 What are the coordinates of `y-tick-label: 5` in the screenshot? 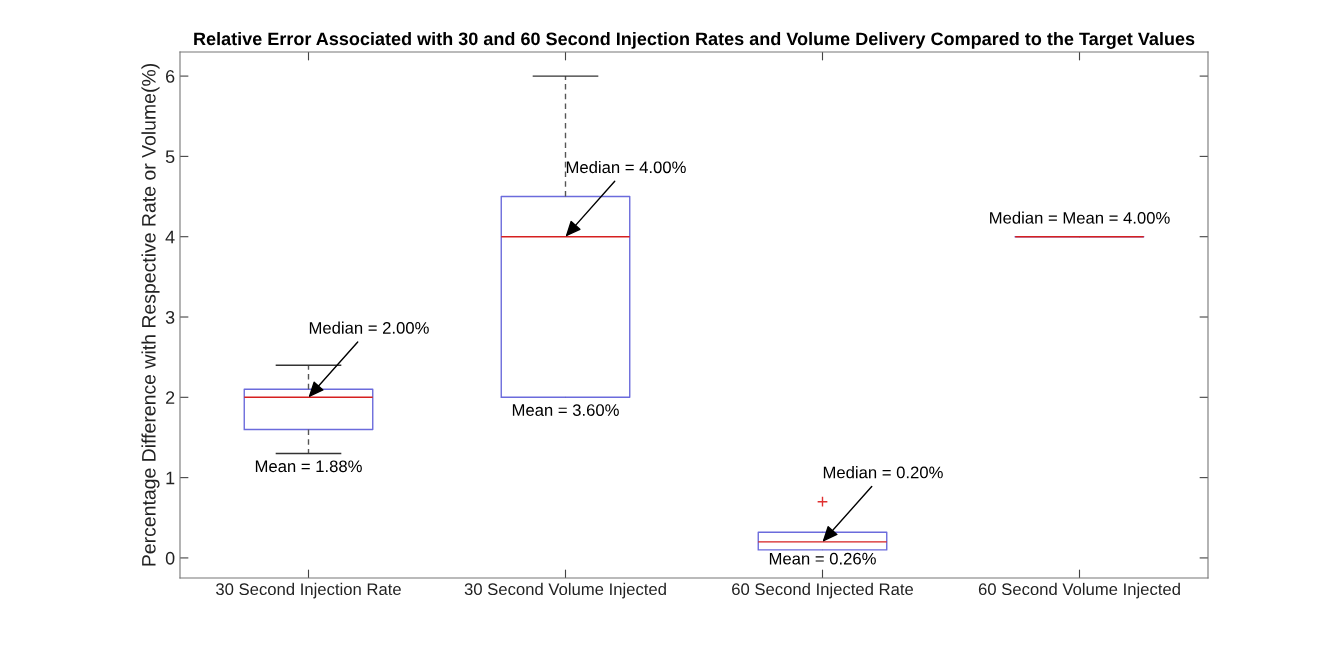 It's located at (170, 157).